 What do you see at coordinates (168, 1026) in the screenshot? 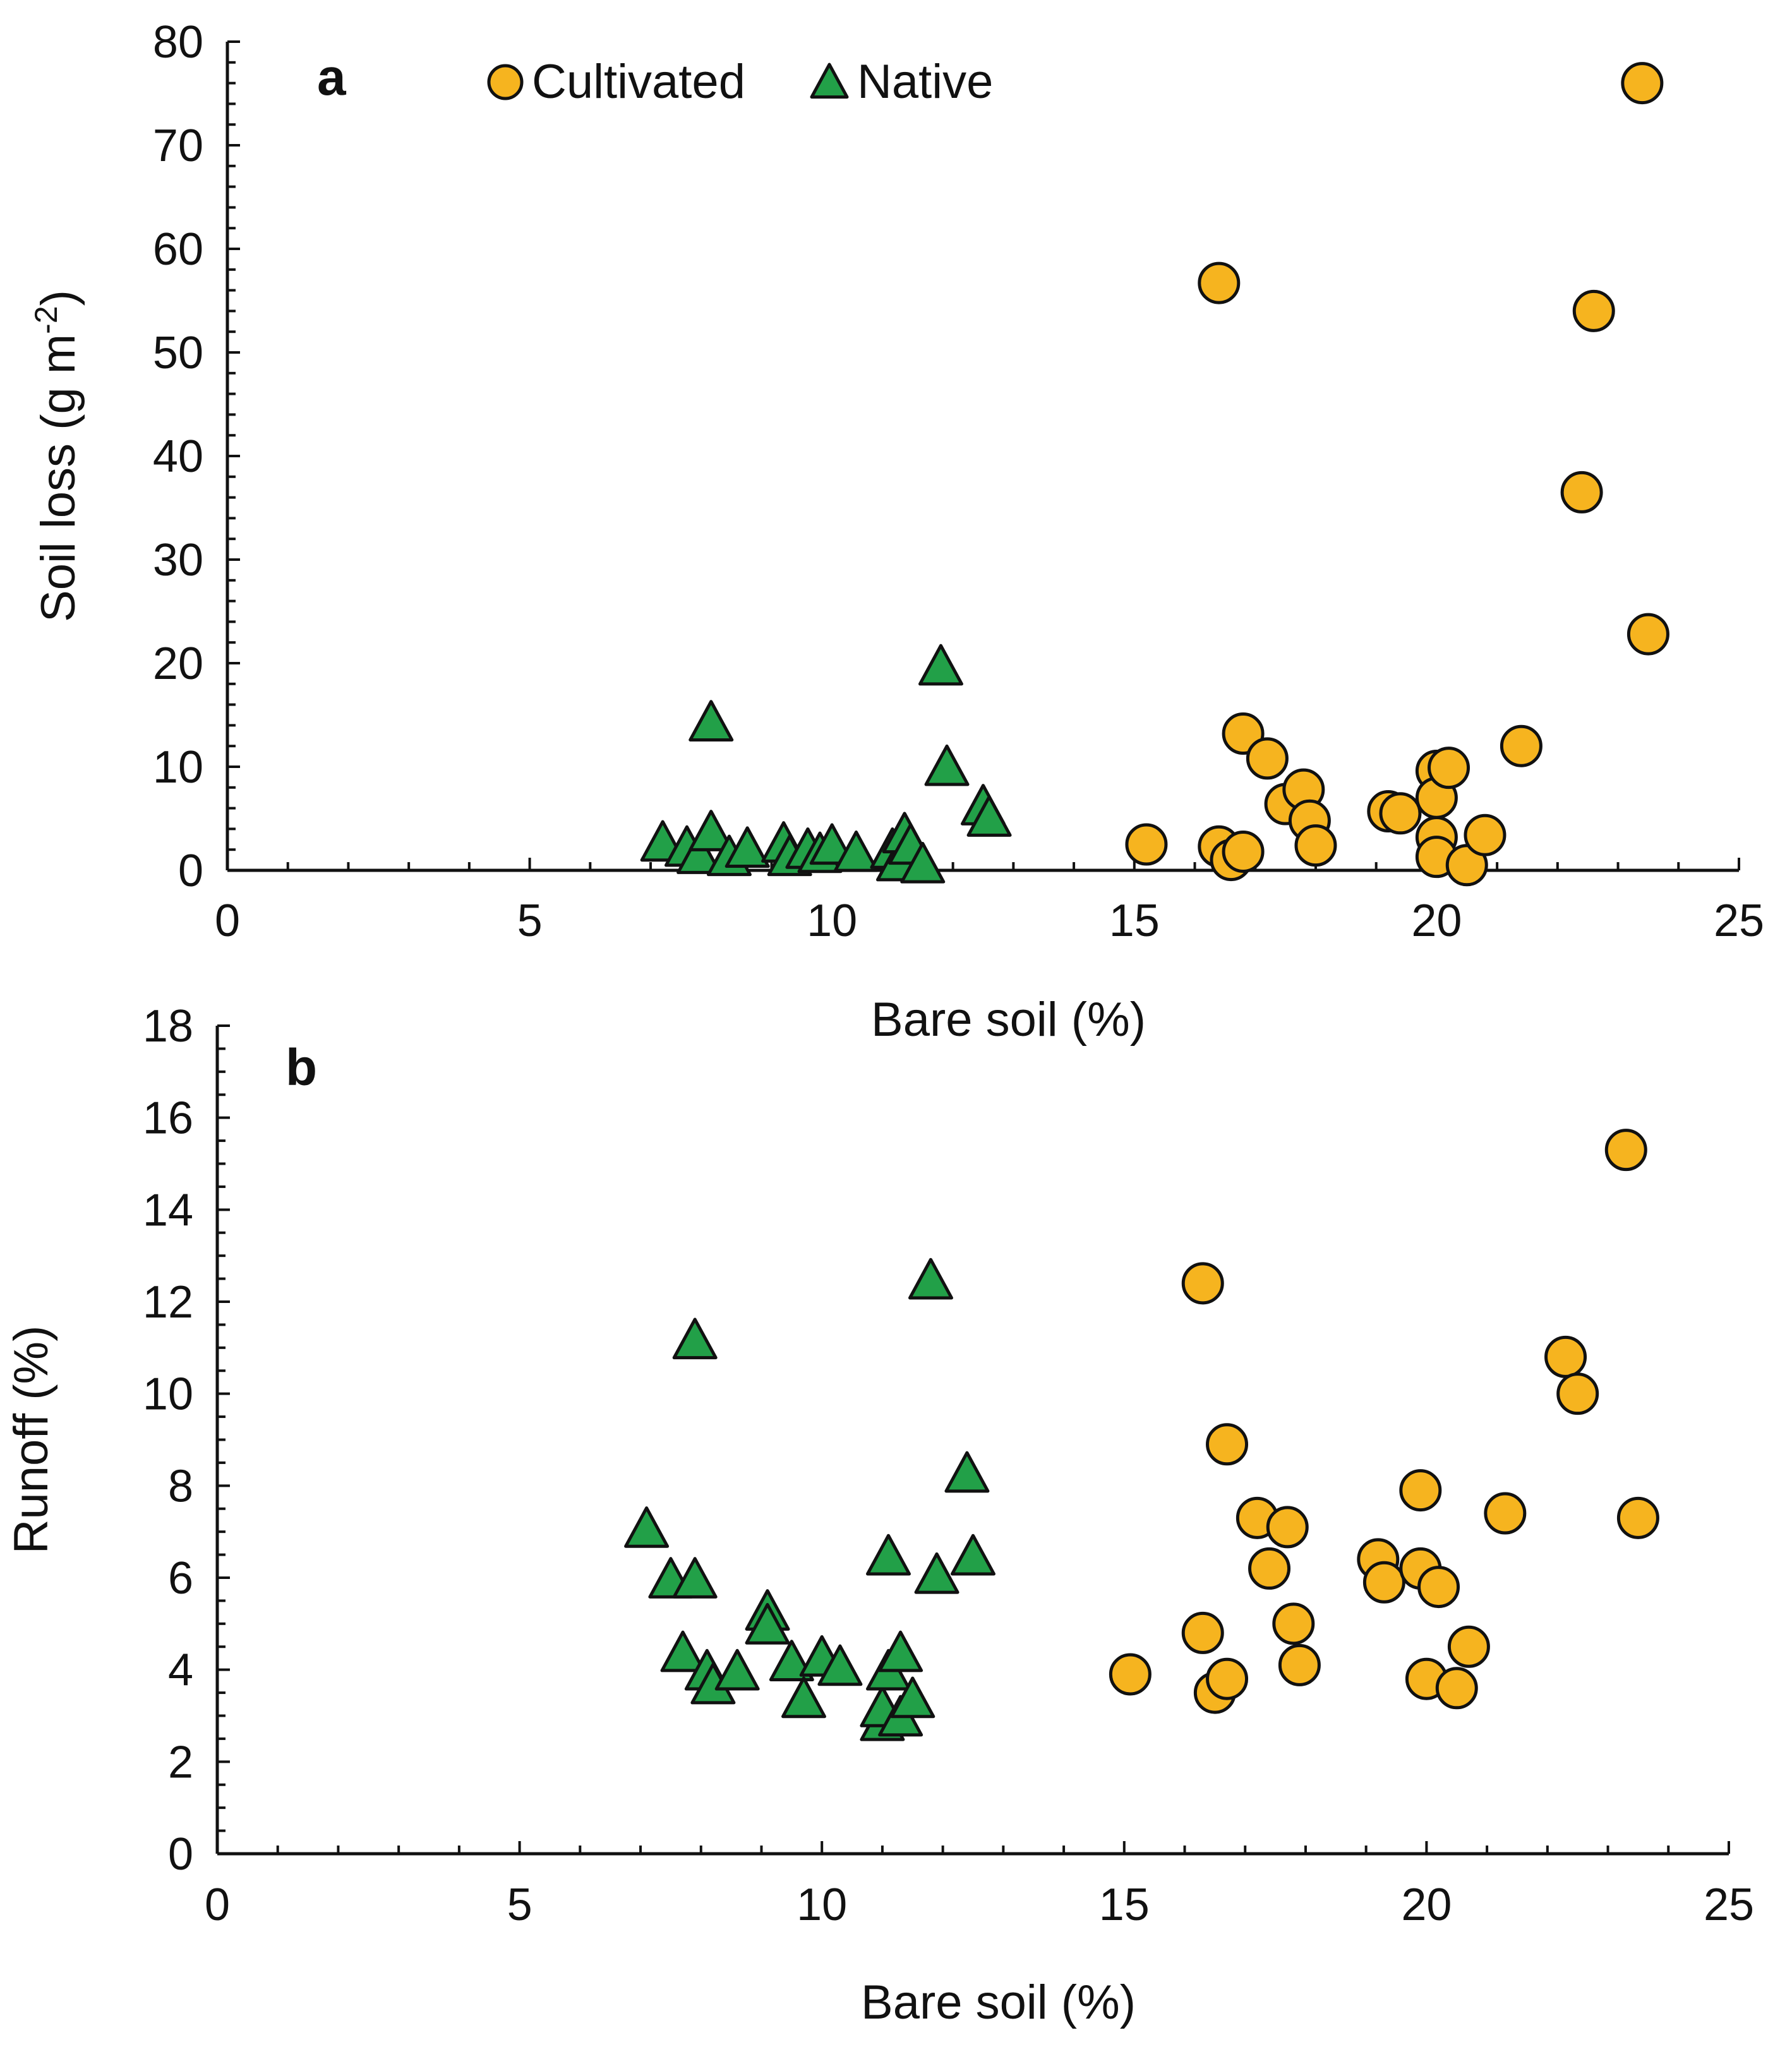
I see `y-tick-label-b: 18` at bounding box center [168, 1026].